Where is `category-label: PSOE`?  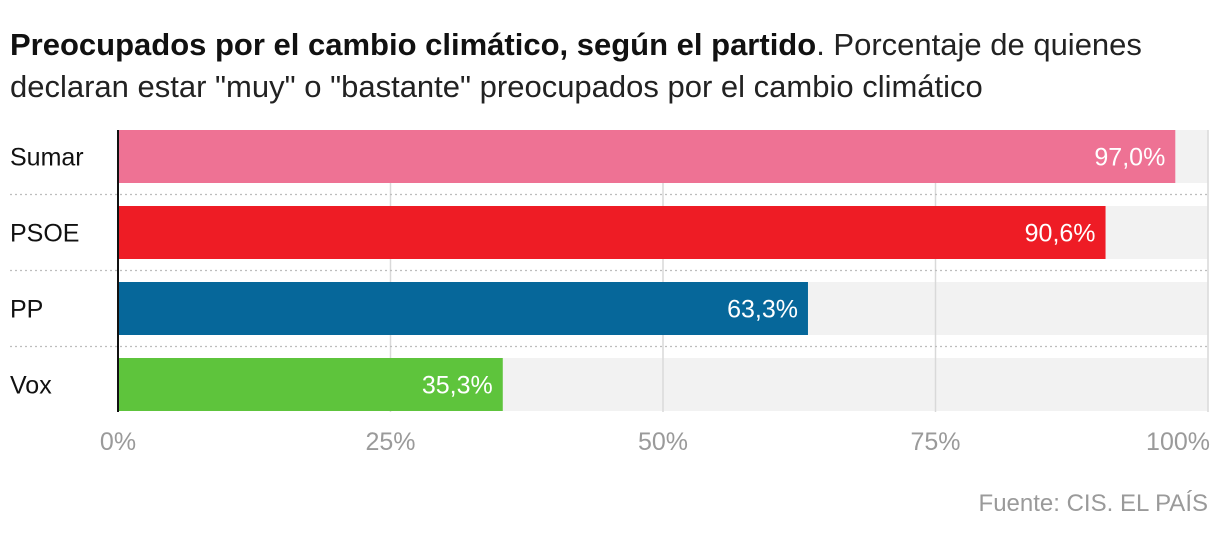
category-label: PSOE is located at coordinates (44, 234).